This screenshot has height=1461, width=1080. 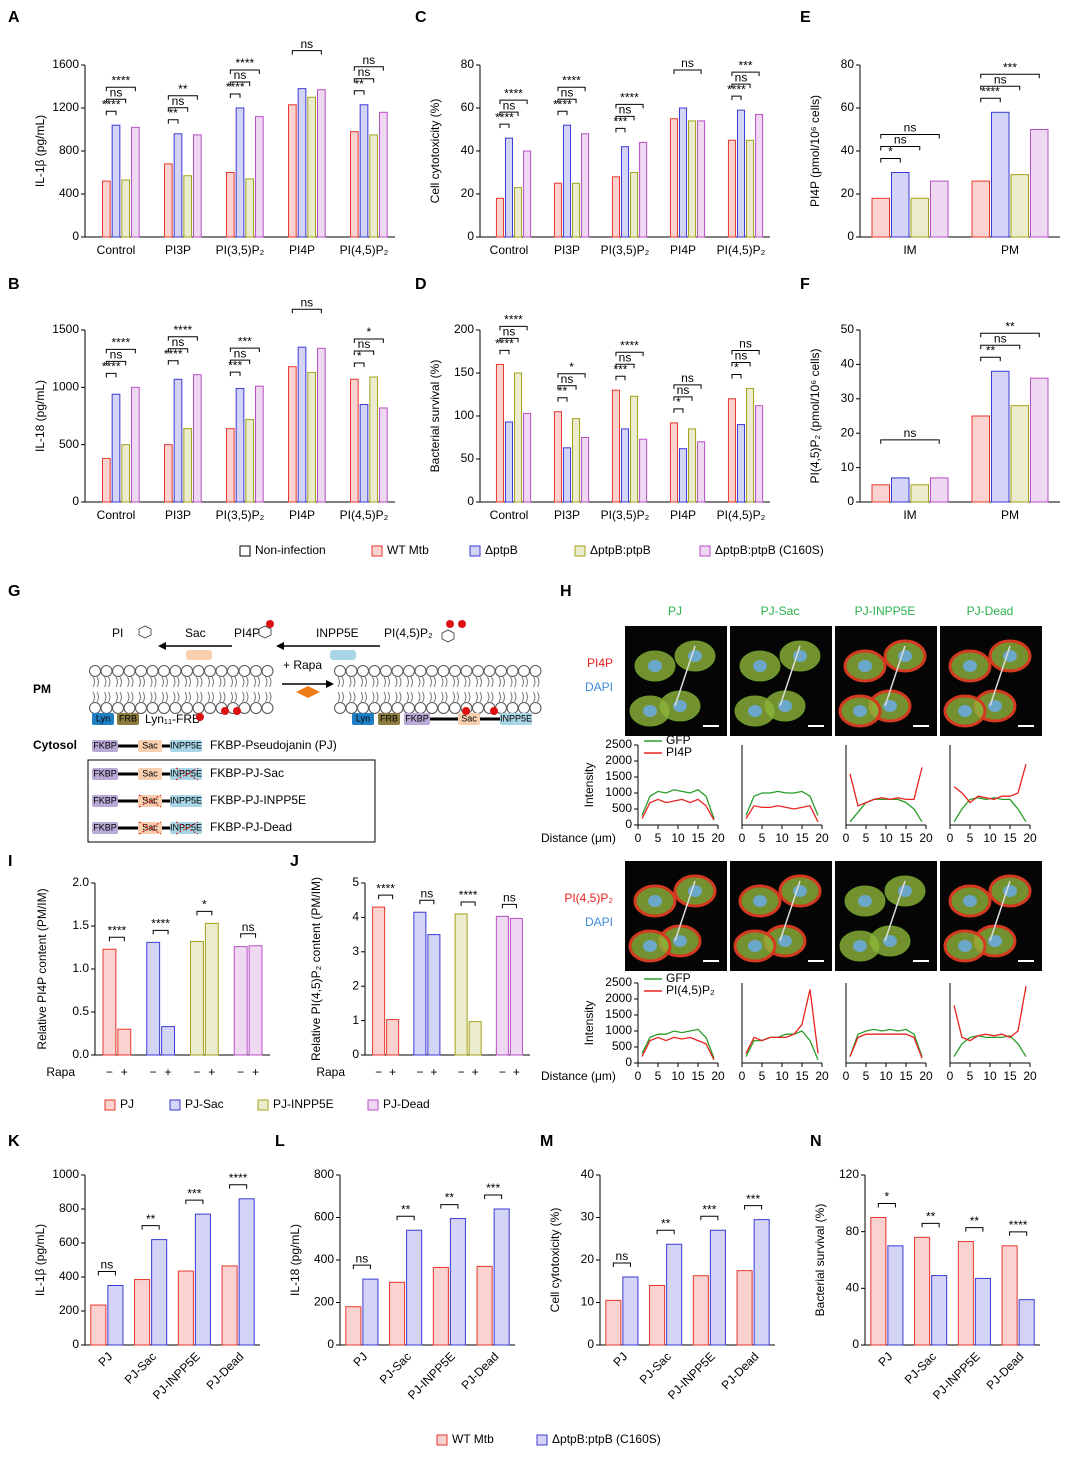 I want to click on x-tick-label: IM, so click(x=909, y=515).